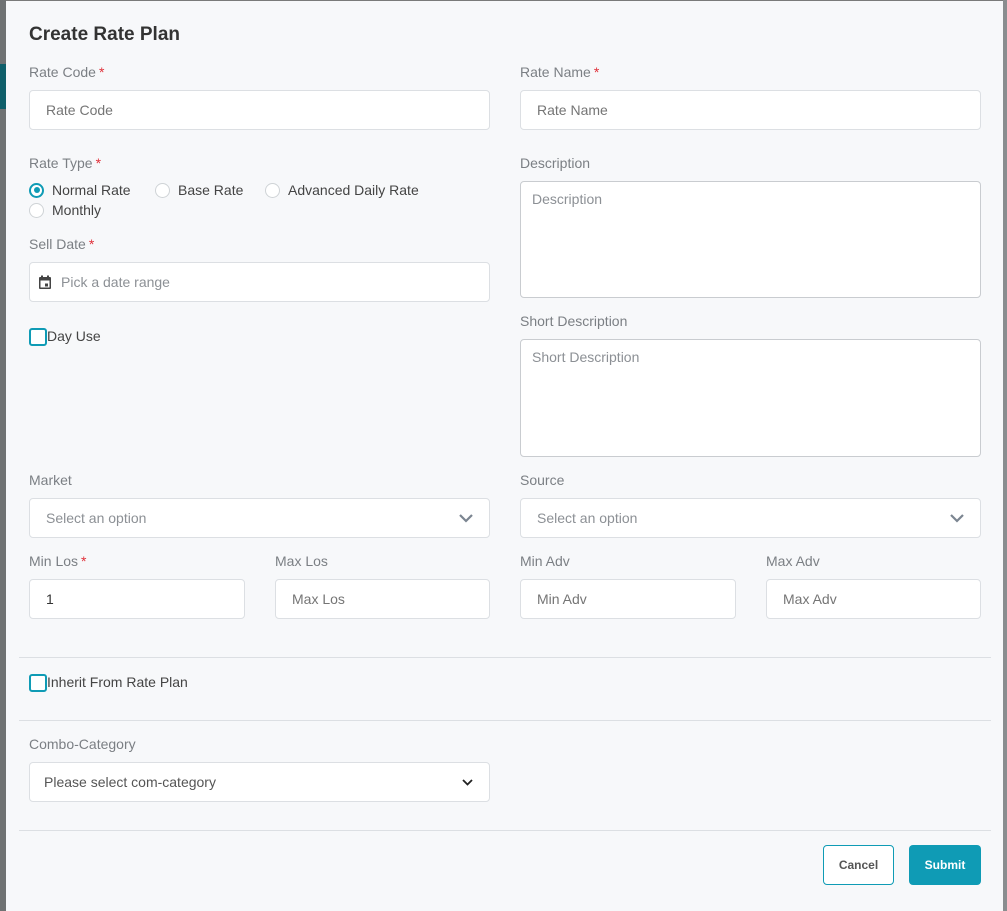 This screenshot has height=911, width=1007. I want to click on source-select: Select an option, so click(750, 518).